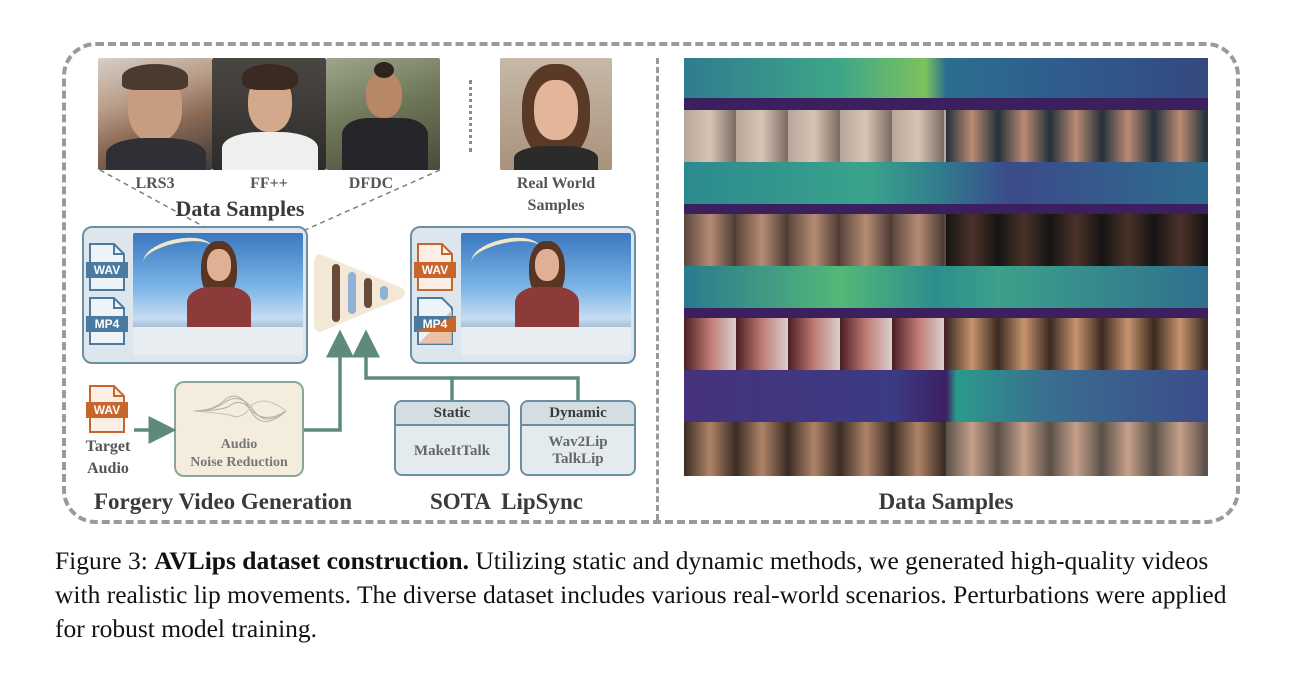  Describe the element at coordinates (239, 444) in the screenshot. I see `noise-reduction-label-1: Audio` at that location.